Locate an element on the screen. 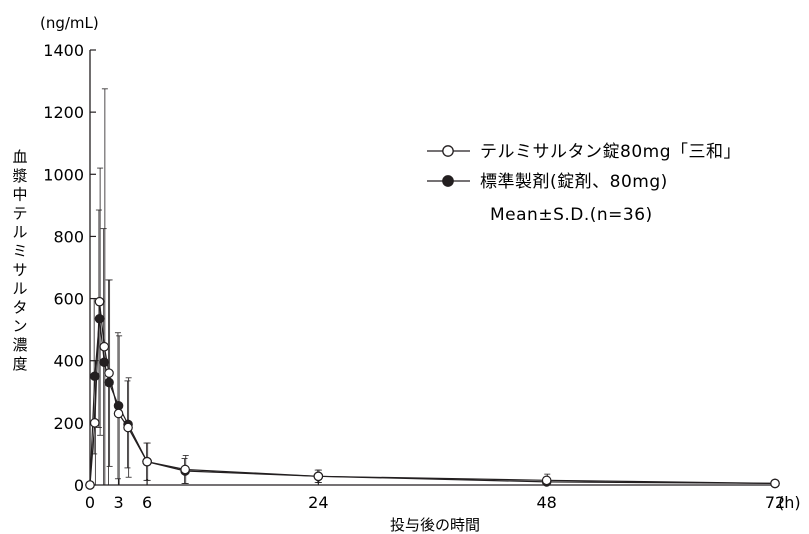 This screenshot has height=534, width=809. x-tick-label: 48 is located at coordinates (546, 502).